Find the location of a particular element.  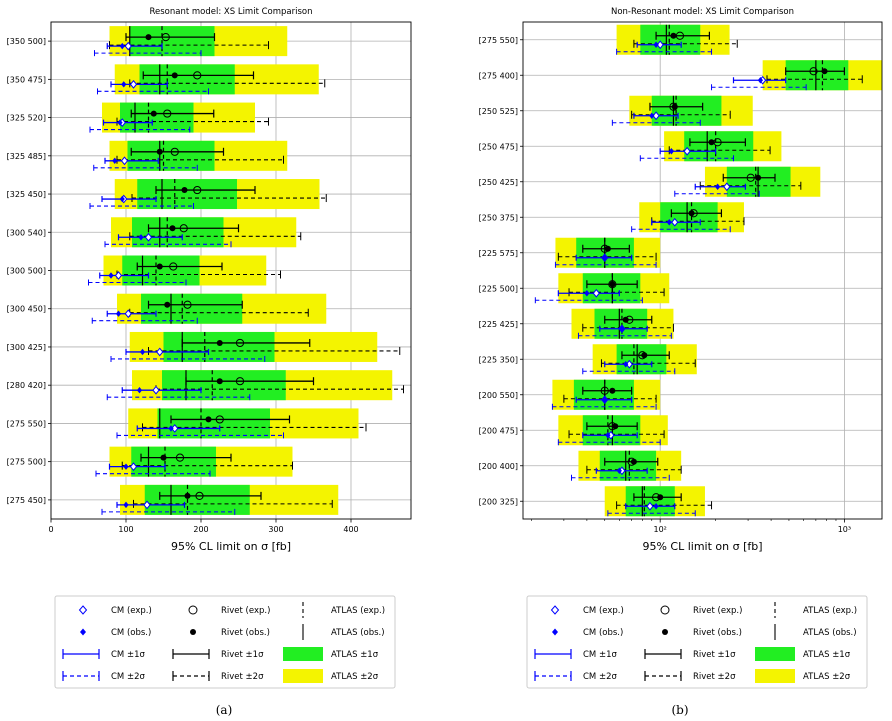

legend-label-atlas-exp: ATLAS (exp.) is located at coordinates (358, 611).